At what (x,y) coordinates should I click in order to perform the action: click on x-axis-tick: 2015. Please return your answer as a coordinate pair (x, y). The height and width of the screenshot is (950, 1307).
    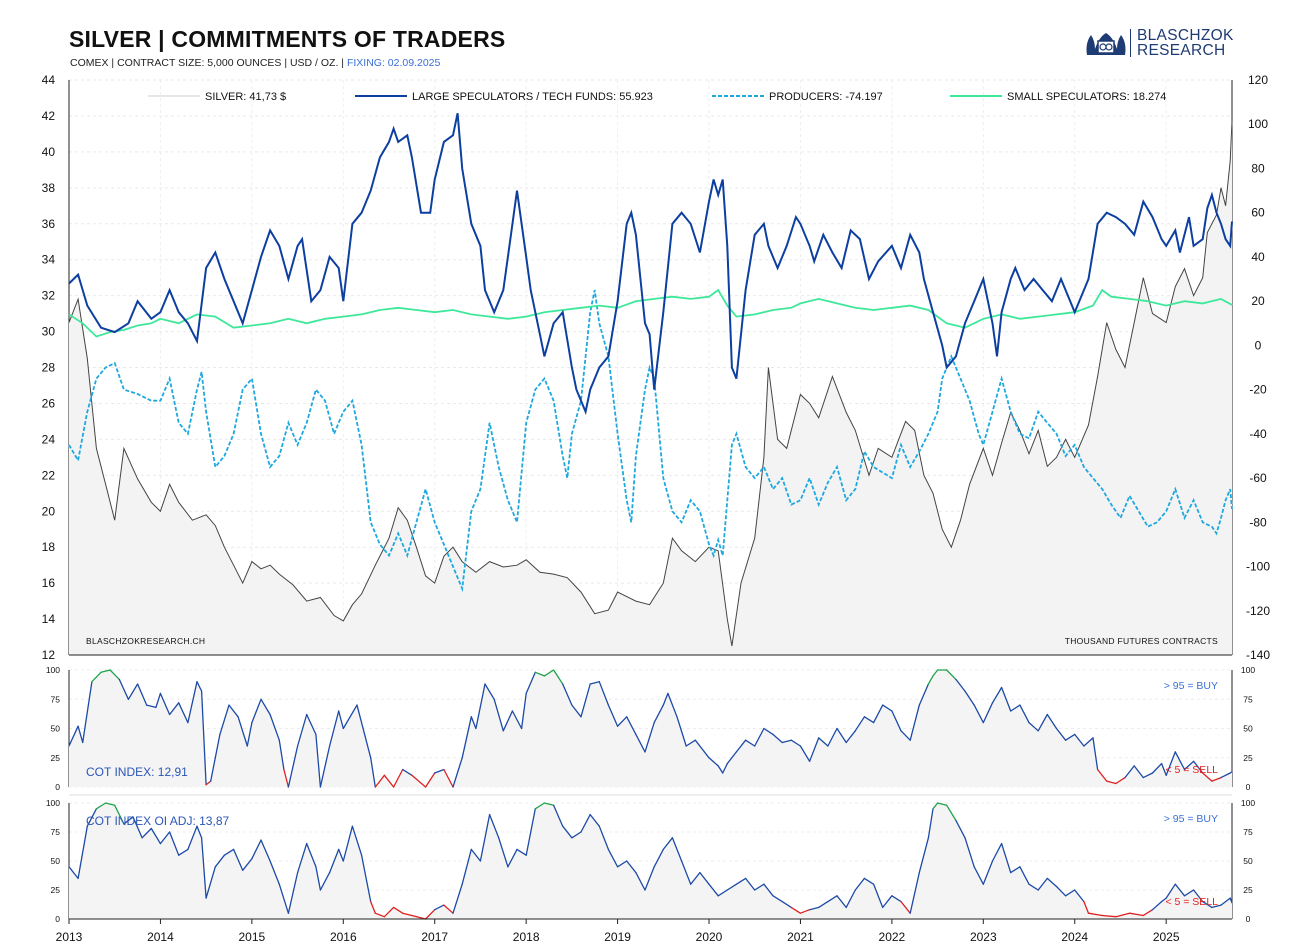
    Looking at the image, I should click on (252, 937).